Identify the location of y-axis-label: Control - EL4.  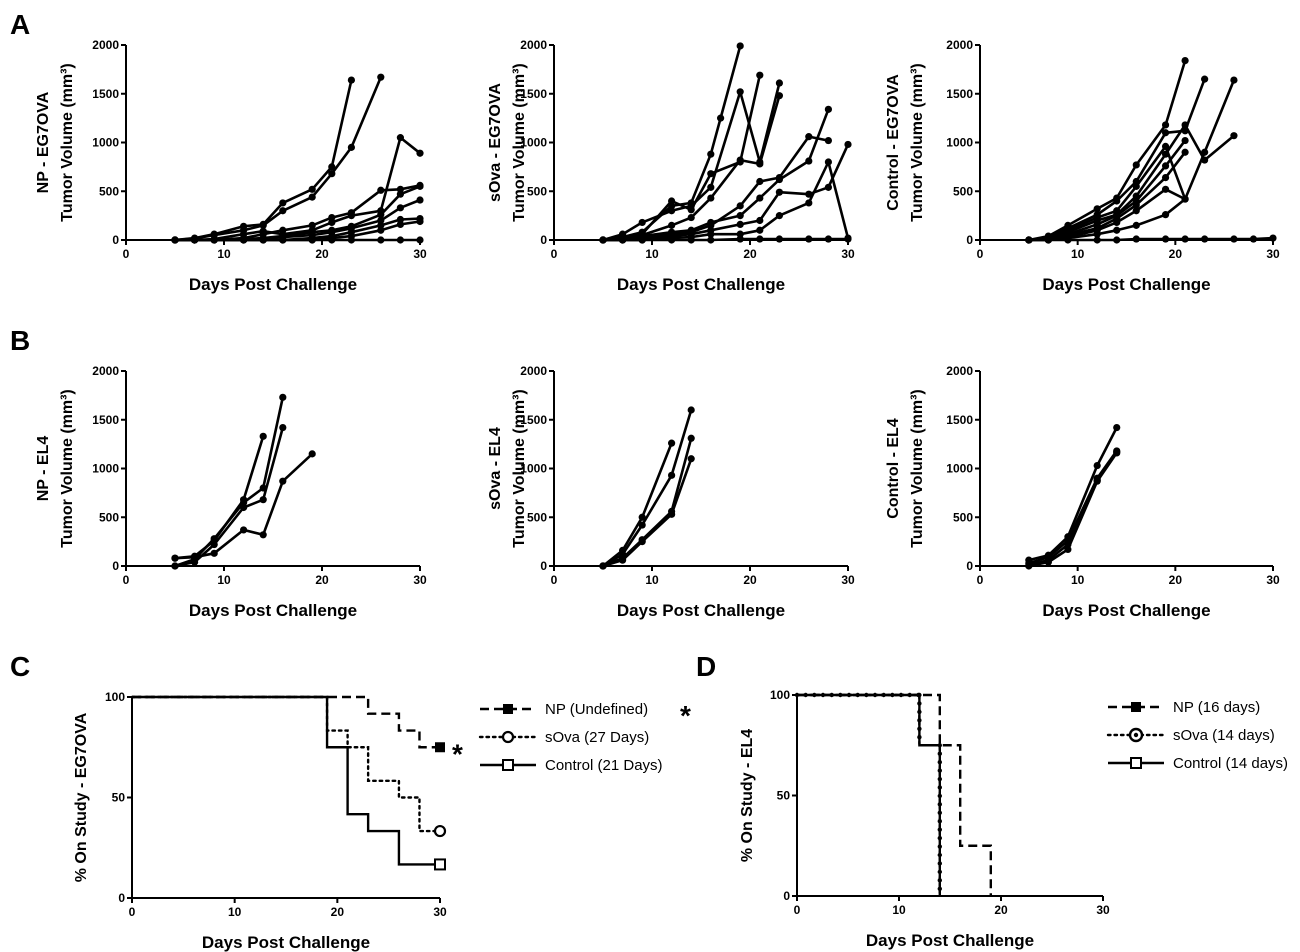
(893, 468).